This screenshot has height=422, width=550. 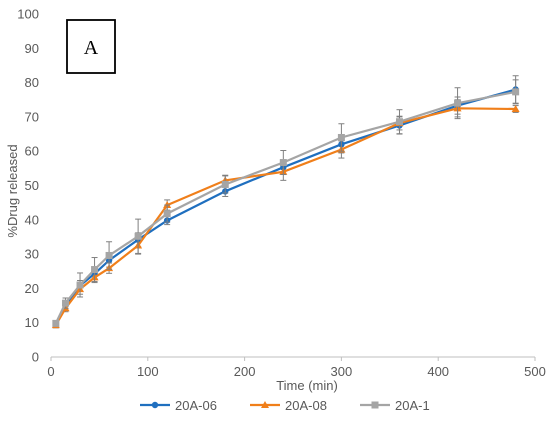 What do you see at coordinates (342, 371) in the screenshot?
I see `x-tick-label: 300` at bounding box center [342, 371].